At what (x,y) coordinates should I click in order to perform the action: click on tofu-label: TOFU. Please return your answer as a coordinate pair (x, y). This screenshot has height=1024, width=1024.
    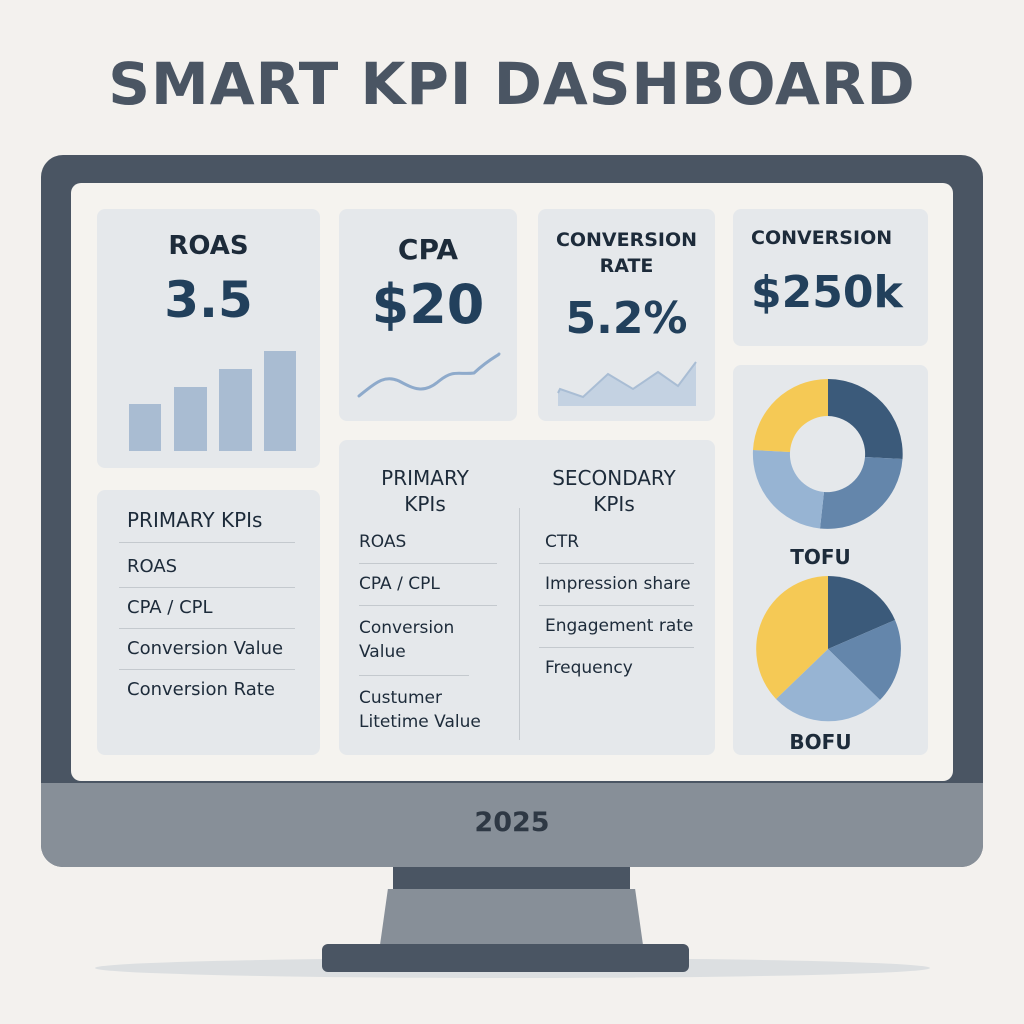
    Looking at the image, I should click on (820, 557).